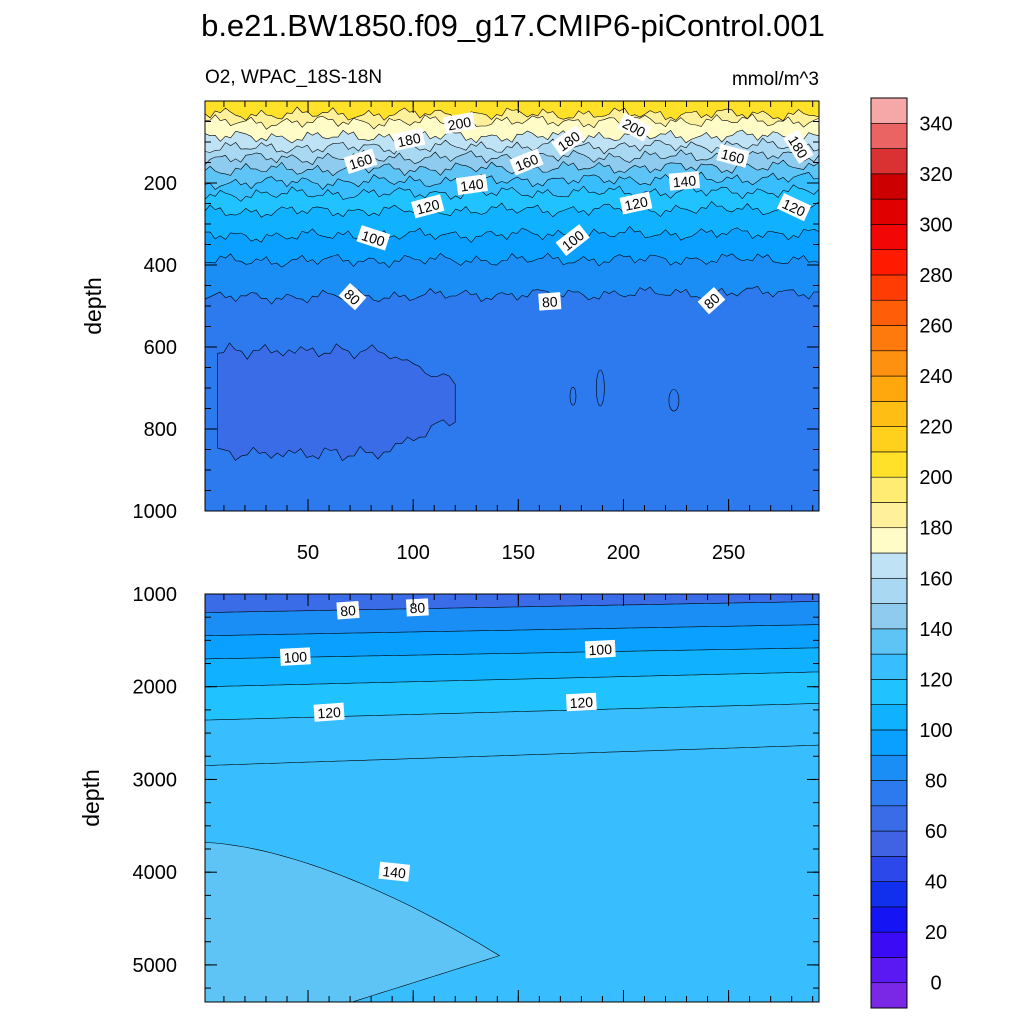 This screenshot has width=1024, height=1024. Describe the element at coordinates (293, 77) in the screenshot. I see `variable-label: O2, WPAC_18S-18N` at that location.